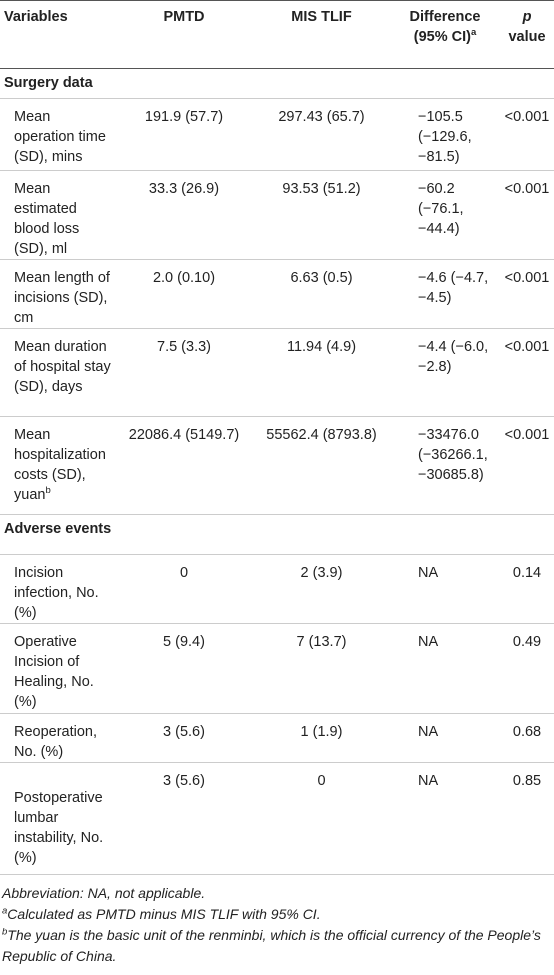  What do you see at coordinates (445, 294) in the screenshot?
I see `cell: −4.6 (−4.7, −4.5)` at bounding box center [445, 294].